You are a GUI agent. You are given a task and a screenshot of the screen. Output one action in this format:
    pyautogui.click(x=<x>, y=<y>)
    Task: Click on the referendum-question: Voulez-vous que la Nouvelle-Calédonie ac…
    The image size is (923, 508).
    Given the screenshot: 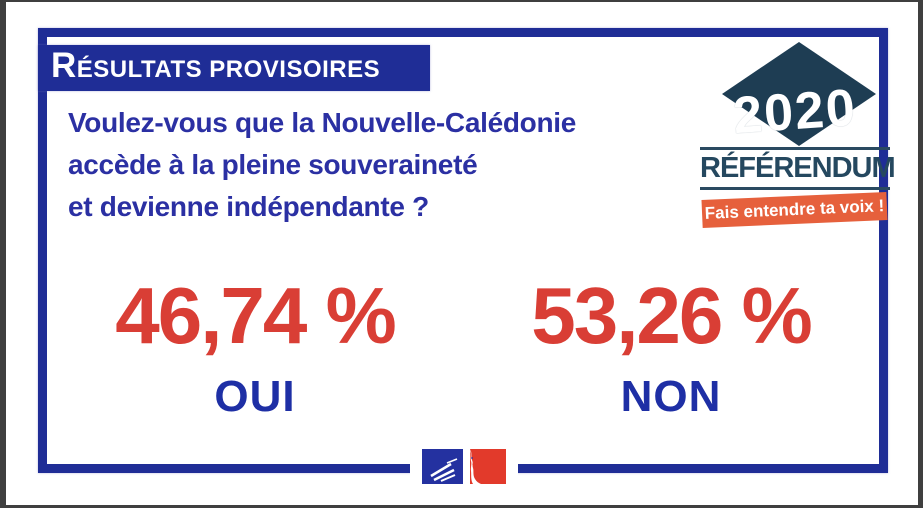 What is the action you would take?
    pyautogui.click(x=322, y=165)
    